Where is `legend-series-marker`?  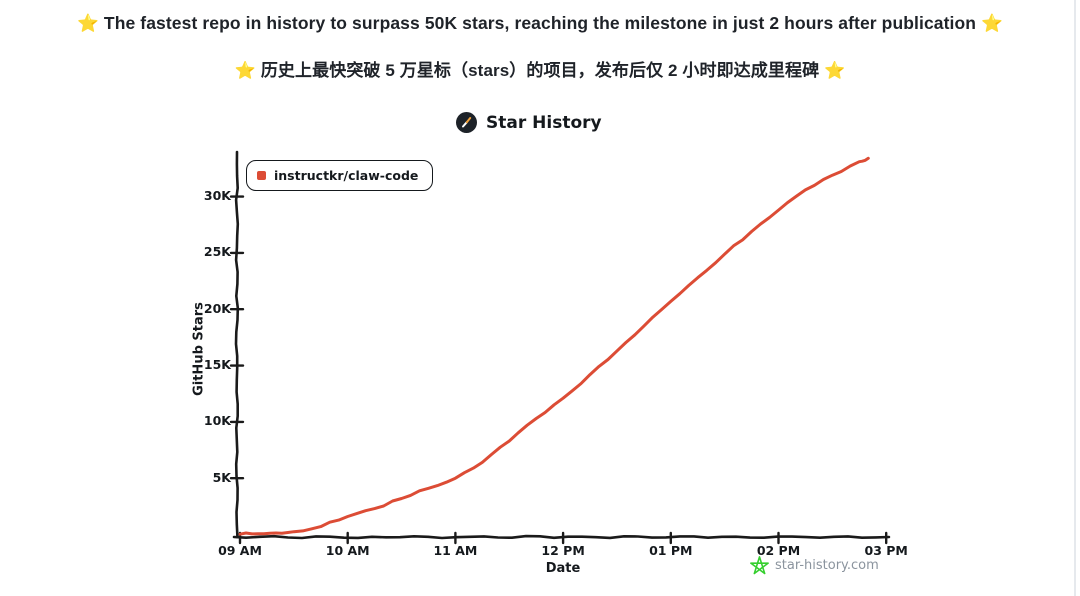
legend-series-marker is located at coordinates (261, 175).